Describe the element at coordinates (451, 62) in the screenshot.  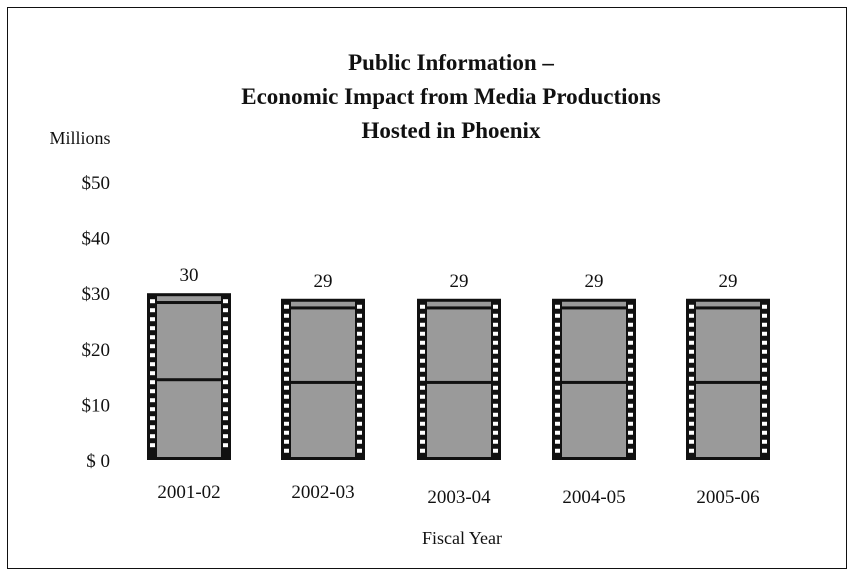
I see `chart-title-line-1: Public Information –` at that location.